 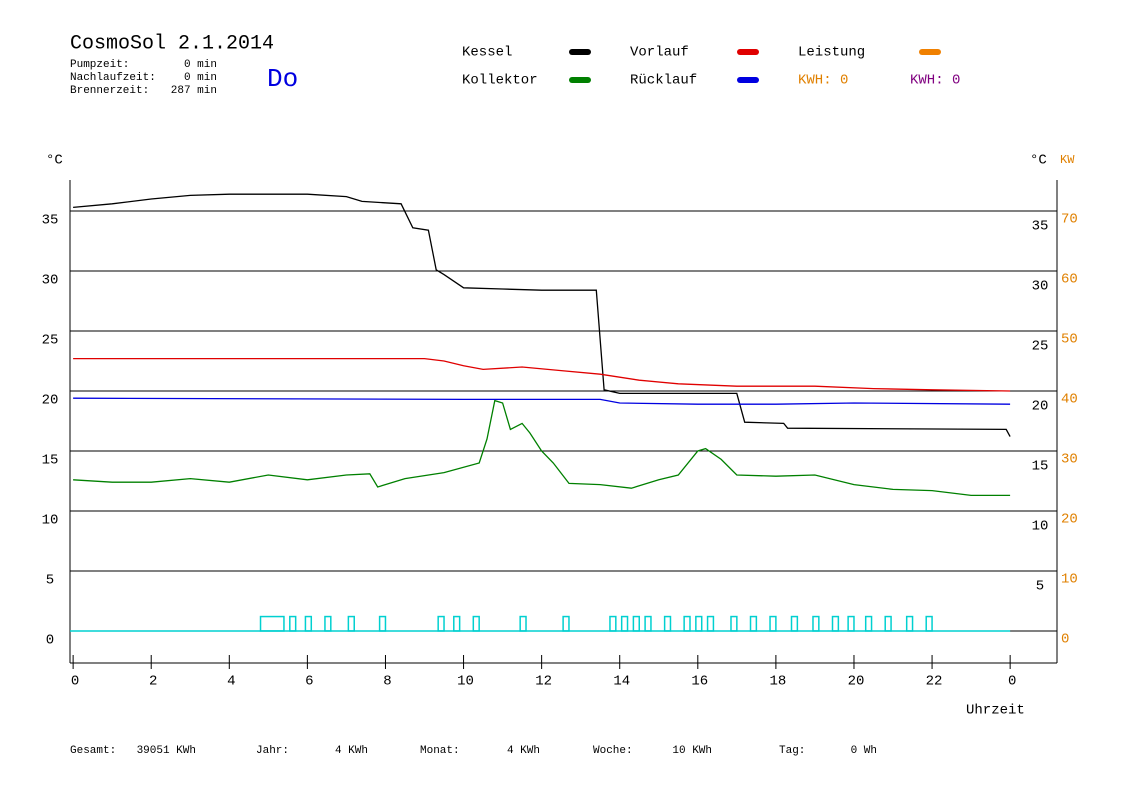 What do you see at coordinates (1067, 160) in the screenshot?
I see `y2-label: KW` at bounding box center [1067, 160].